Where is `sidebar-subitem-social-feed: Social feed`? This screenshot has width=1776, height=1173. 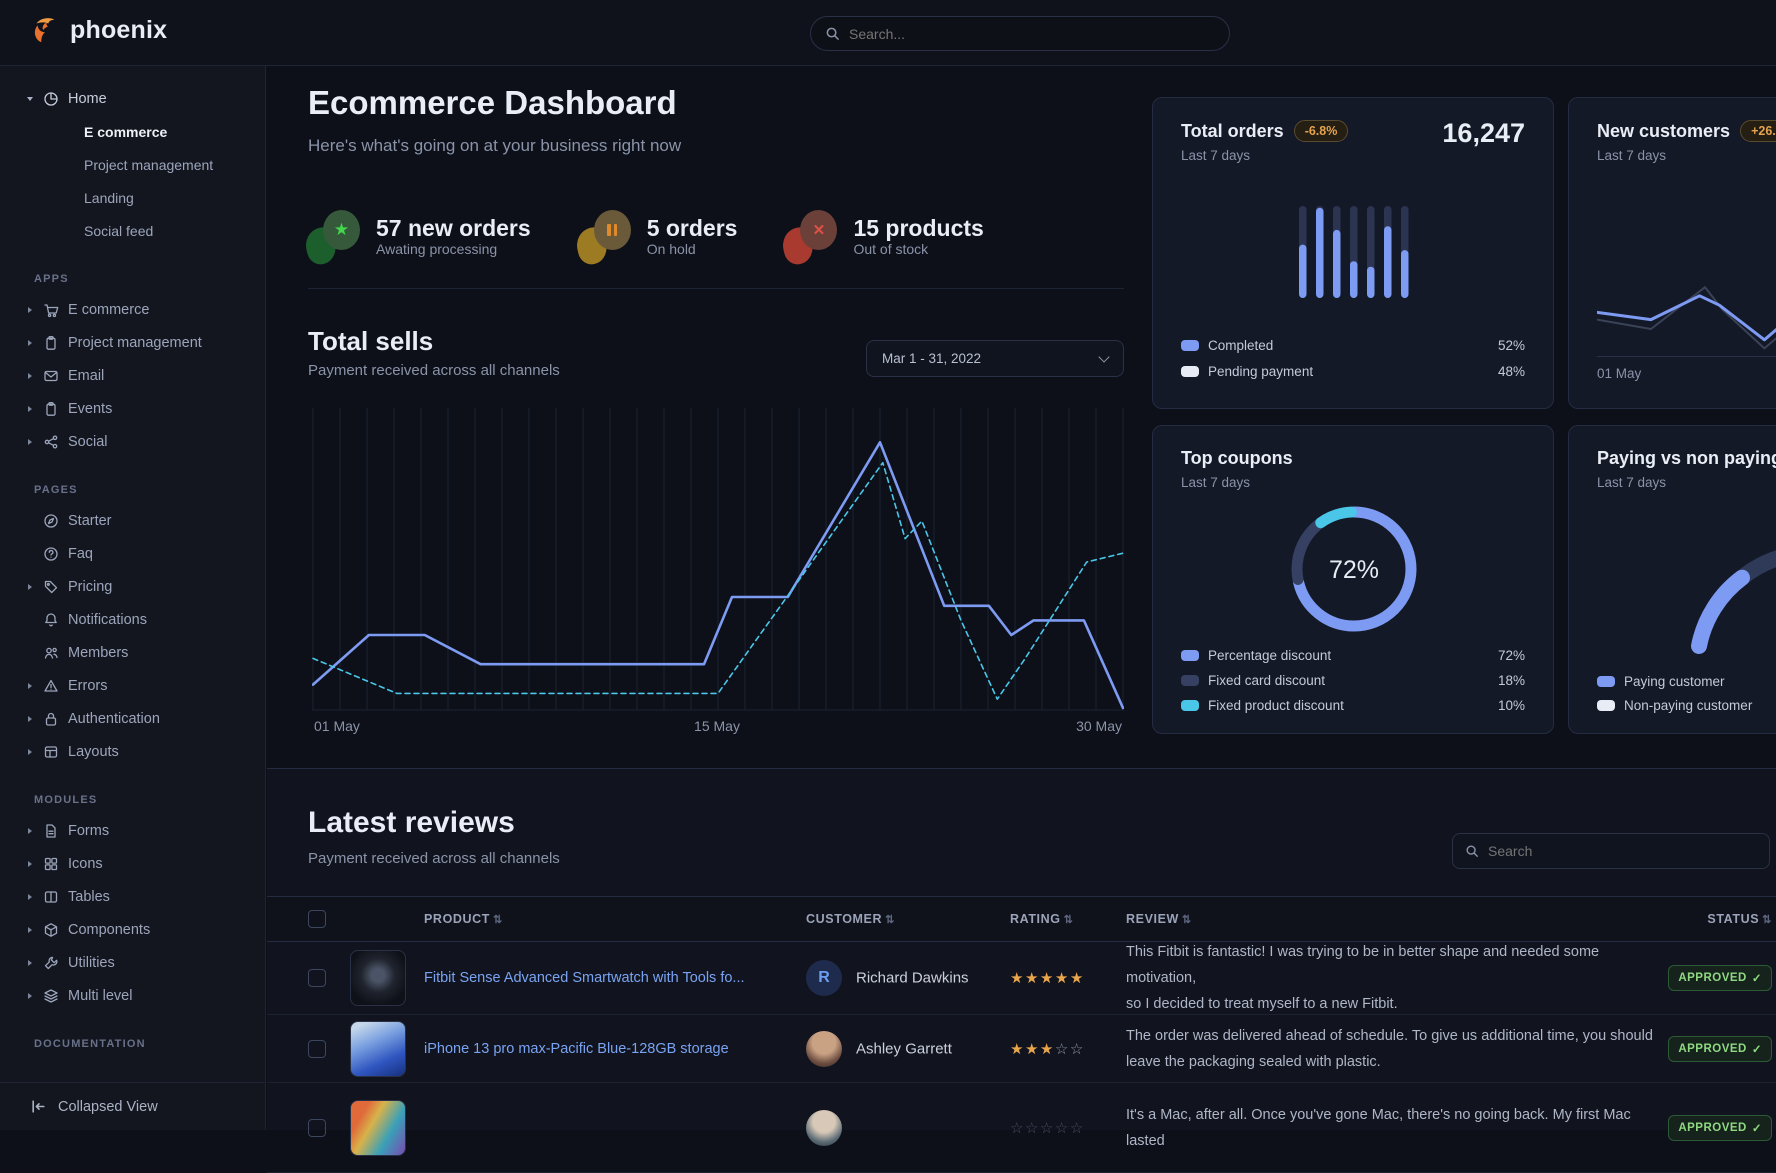 sidebar-subitem-social-feed: Social feed is located at coordinates (119, 230).